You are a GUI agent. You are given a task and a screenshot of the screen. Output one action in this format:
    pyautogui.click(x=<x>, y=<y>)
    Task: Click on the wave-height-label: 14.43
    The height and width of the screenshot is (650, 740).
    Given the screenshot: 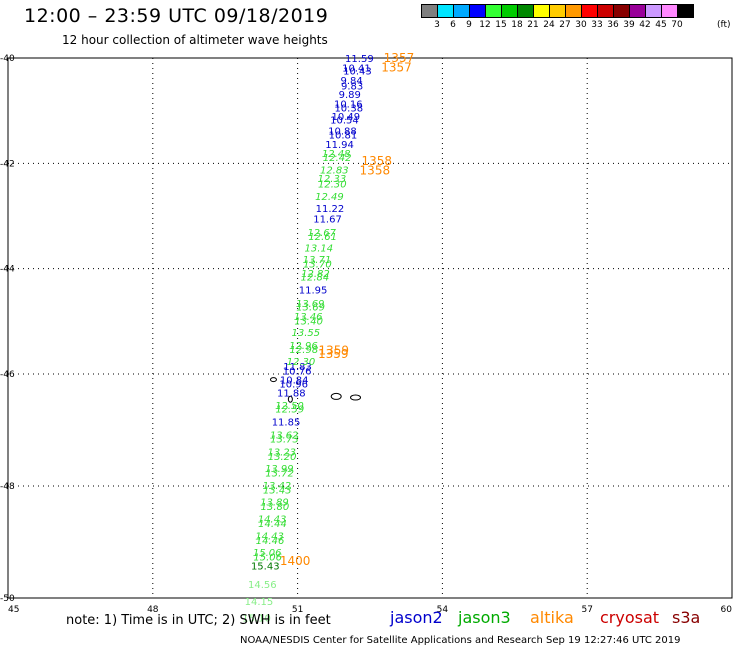 What is the action you would take?
    pyautogui.click(x=269, y=536)
    